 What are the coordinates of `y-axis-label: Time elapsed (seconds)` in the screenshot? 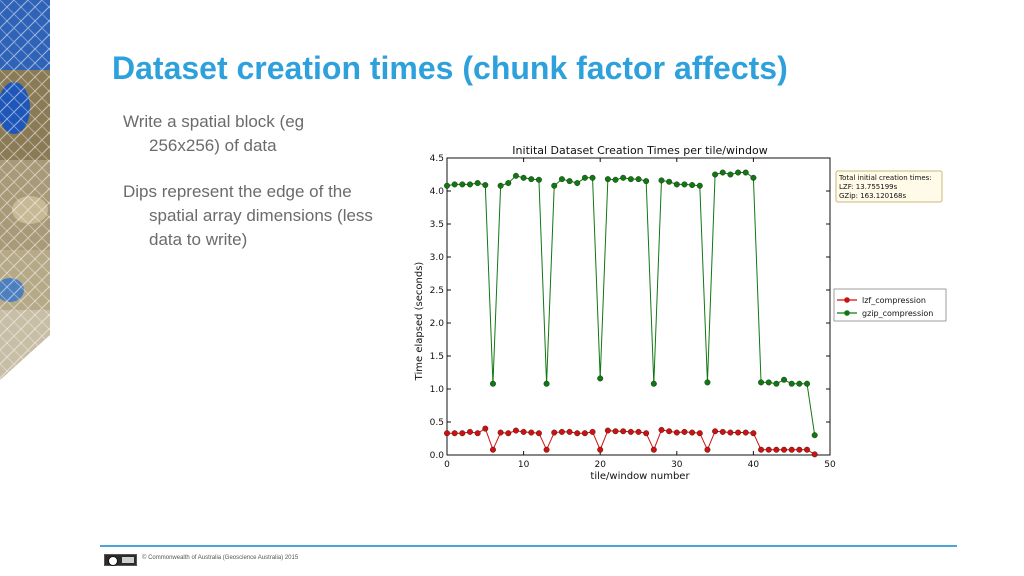 It's located at (419, 322).